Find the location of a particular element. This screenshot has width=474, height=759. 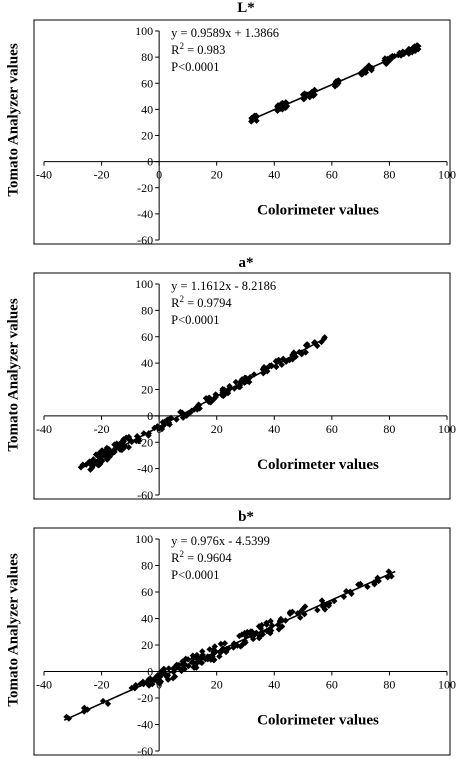

y-tick-label: 0 is located at coordinates (150, 162).